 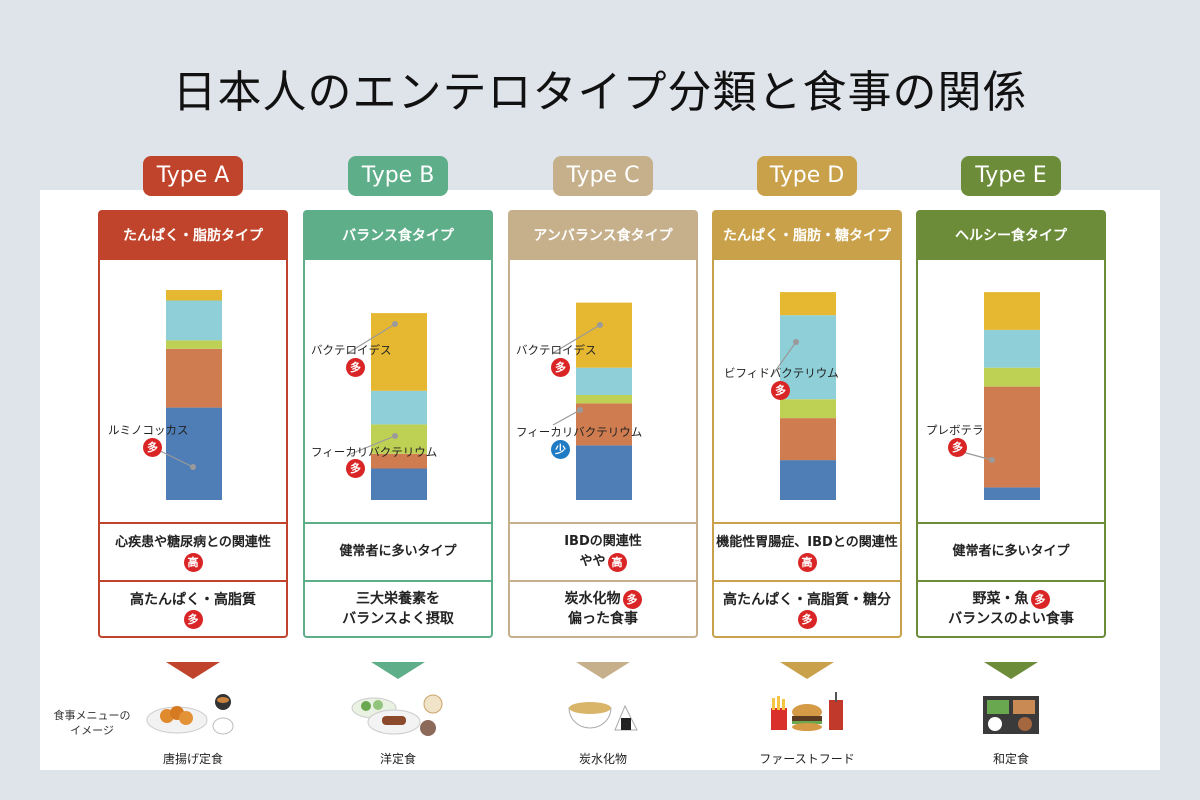 What do you see at coordinates (603, 551) in the screenshot?
I see `disease-relation: IBDの関連性 やや高` at bounding box center [603, 551].